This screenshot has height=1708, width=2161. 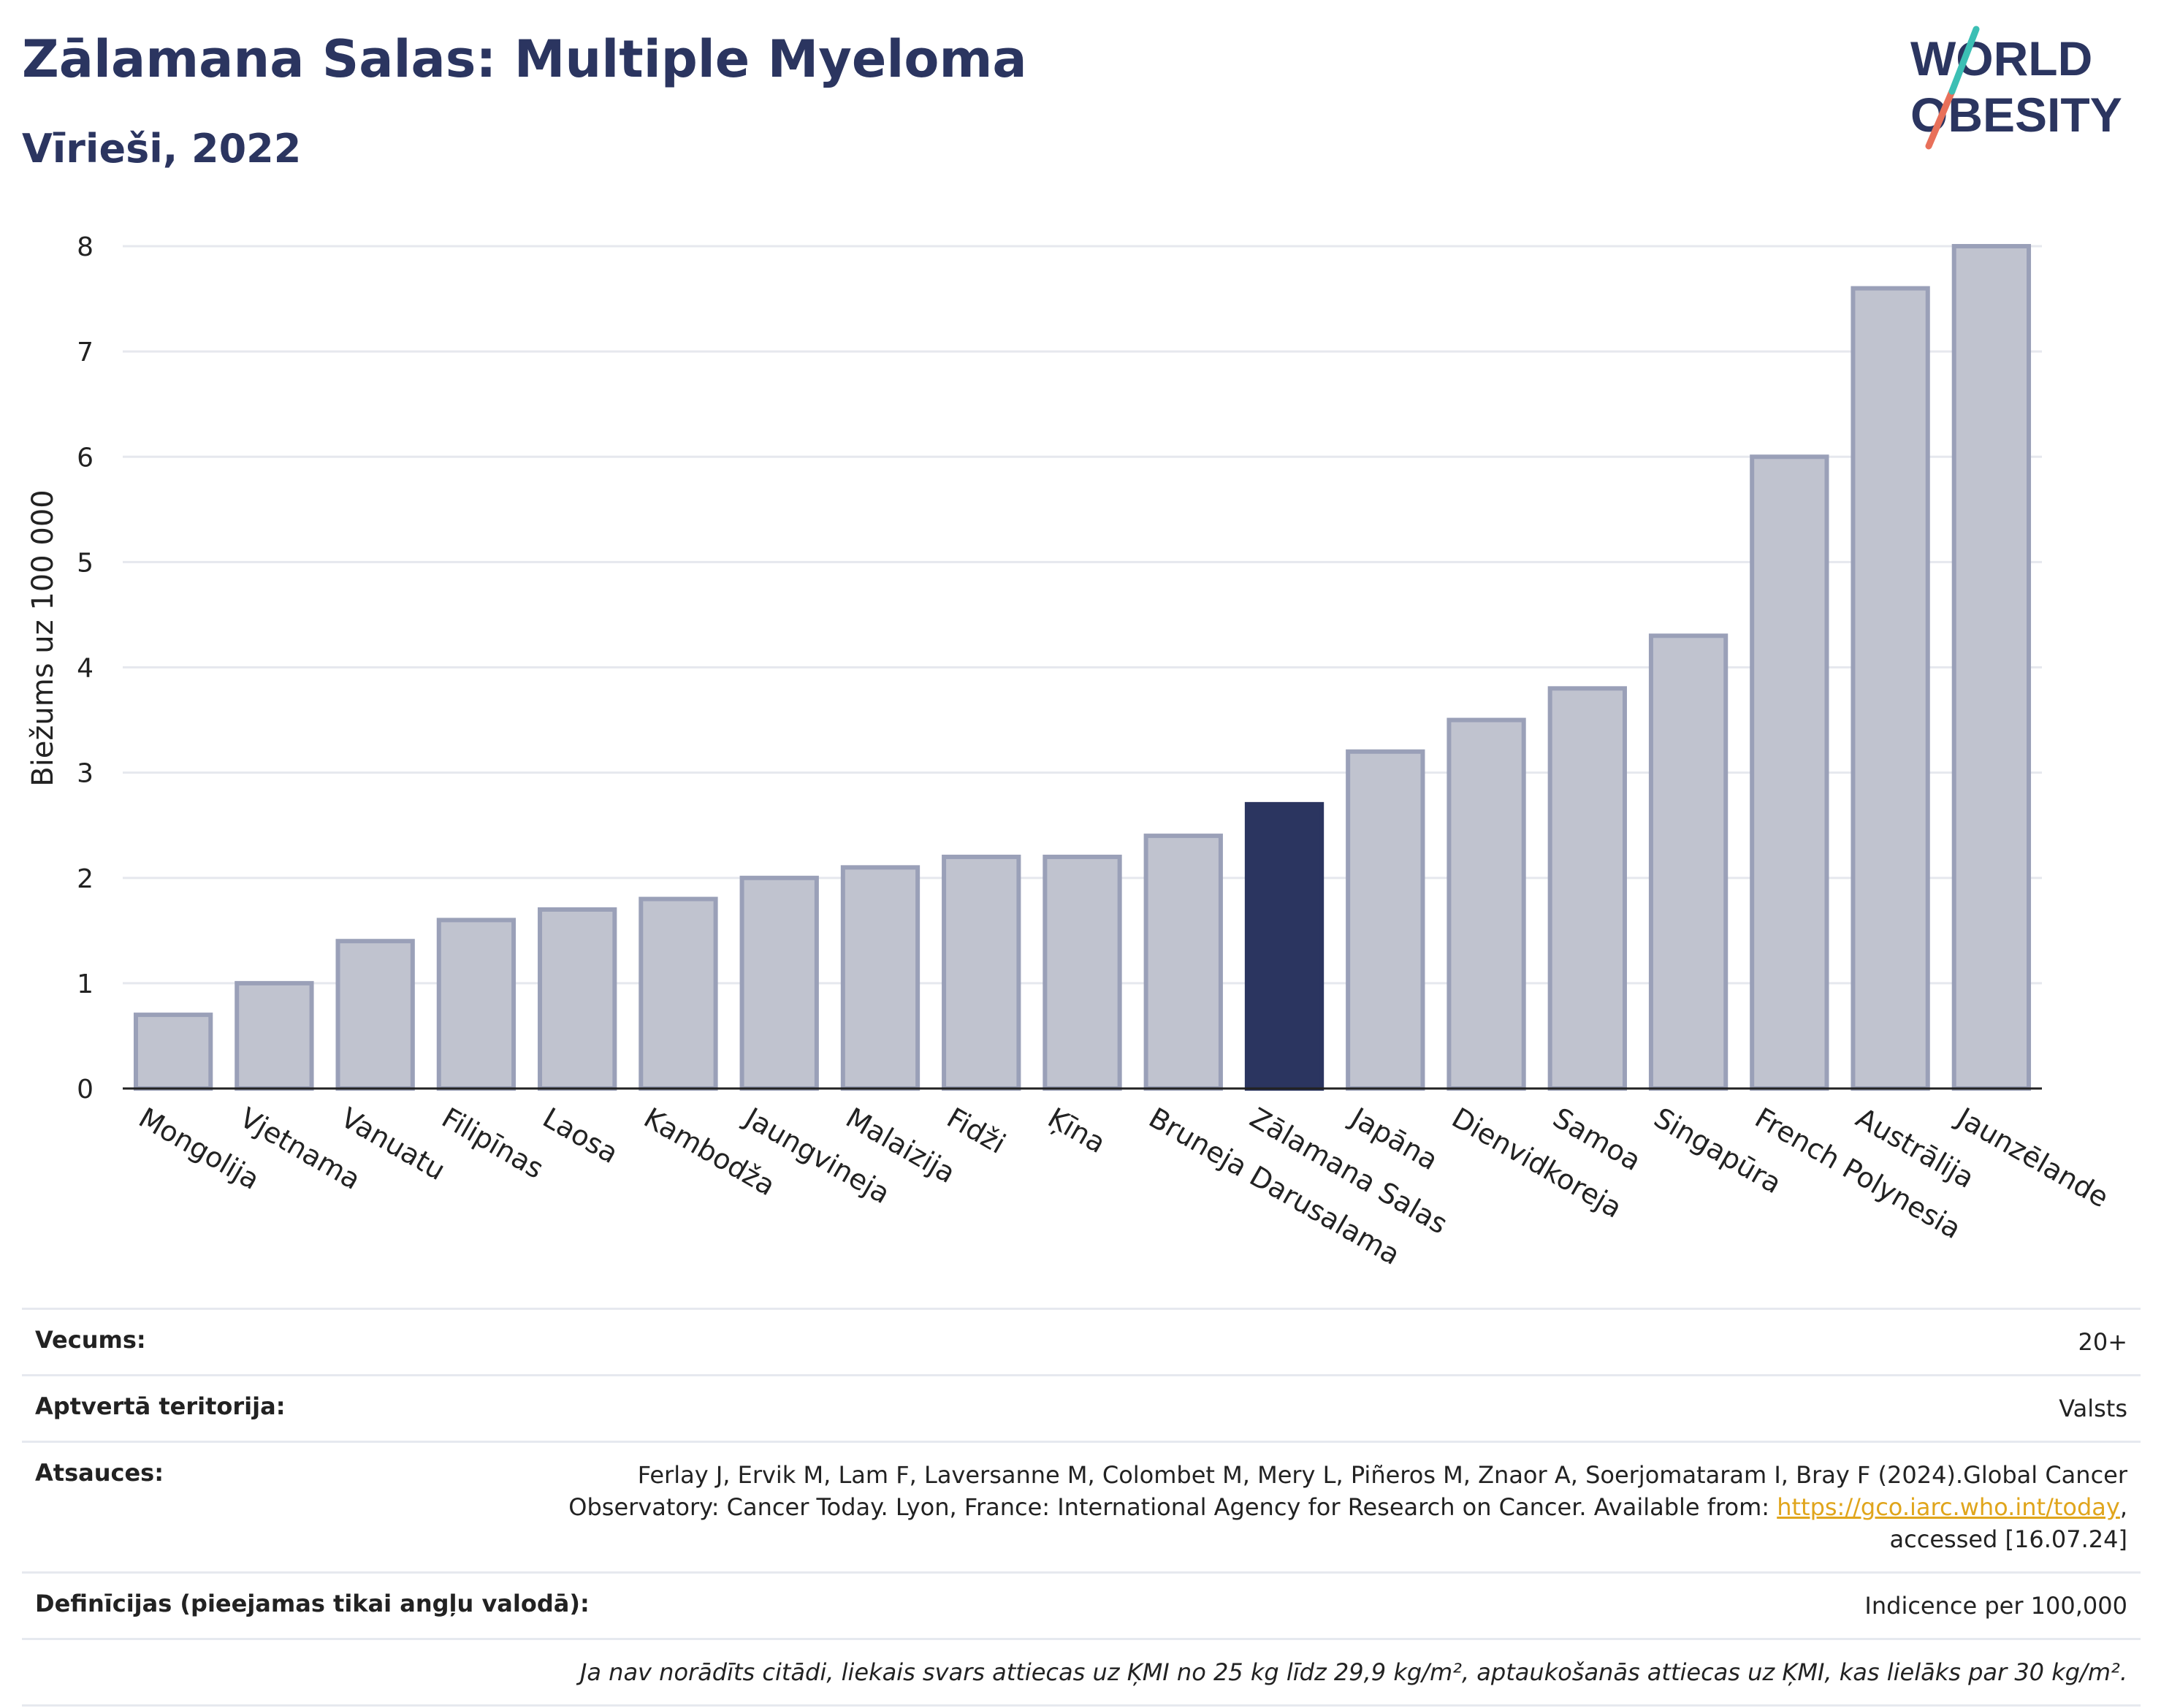 I want to click on age-label: Vecums:, so click(x=91, y=1340).